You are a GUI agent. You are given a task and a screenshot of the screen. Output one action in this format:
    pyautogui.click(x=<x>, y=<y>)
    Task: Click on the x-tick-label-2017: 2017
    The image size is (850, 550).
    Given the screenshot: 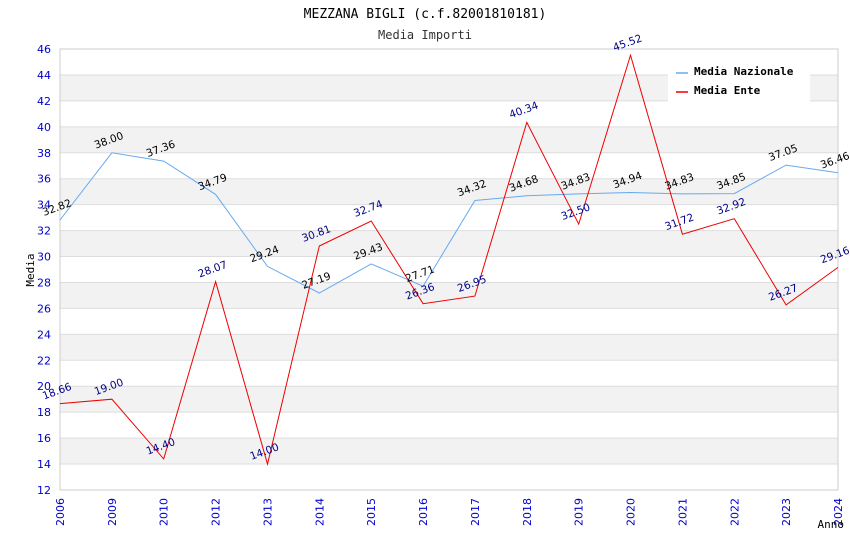 What is the action you would take?
    pyautogui.click(x=475, y=512)
    